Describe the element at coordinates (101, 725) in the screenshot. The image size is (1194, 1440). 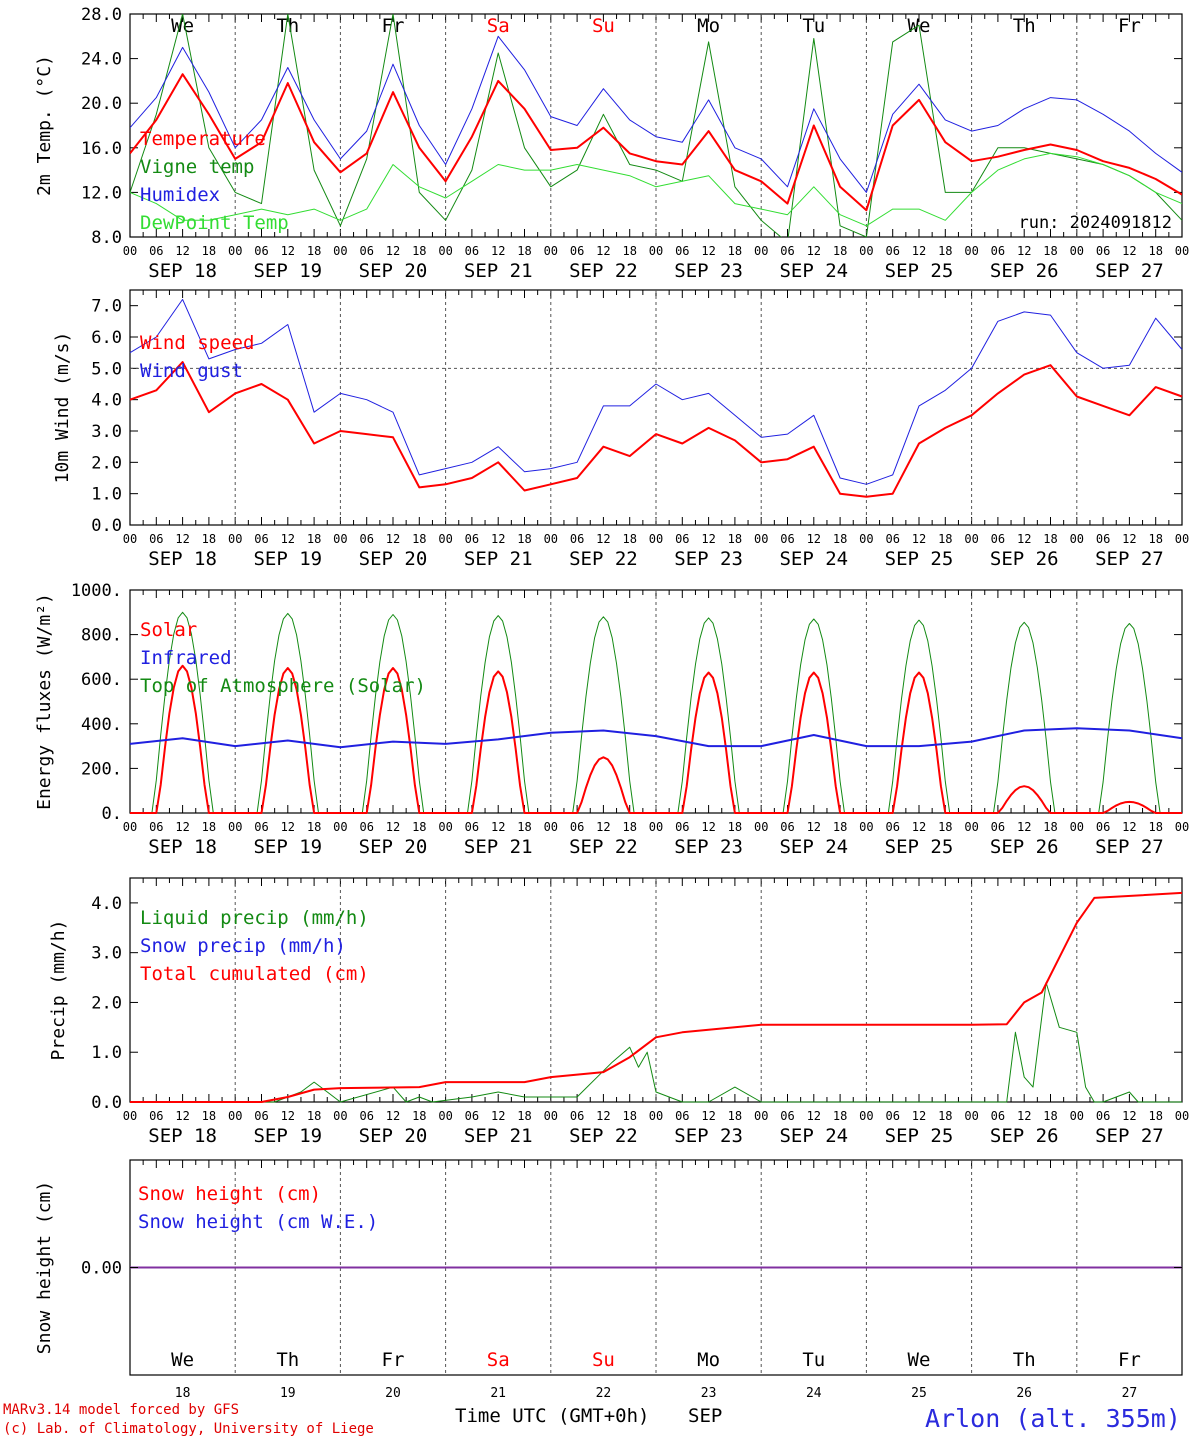
I see `y-tick-label: 400.` at that location.